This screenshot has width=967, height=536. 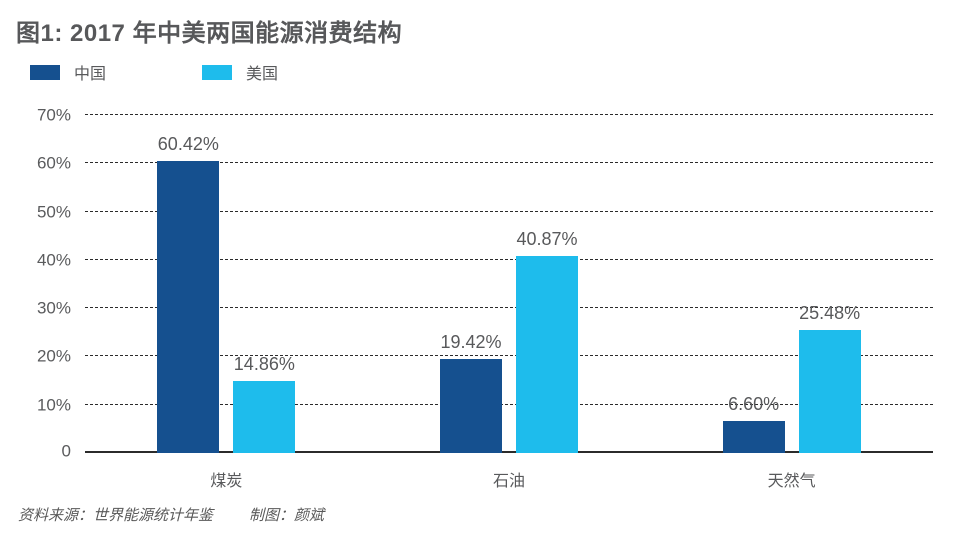 What do you see at coordinates (509, 341) in the screenshot?
I see `bar-group-石油: 19.42% 40.87%` at bounding box center [509, 341].